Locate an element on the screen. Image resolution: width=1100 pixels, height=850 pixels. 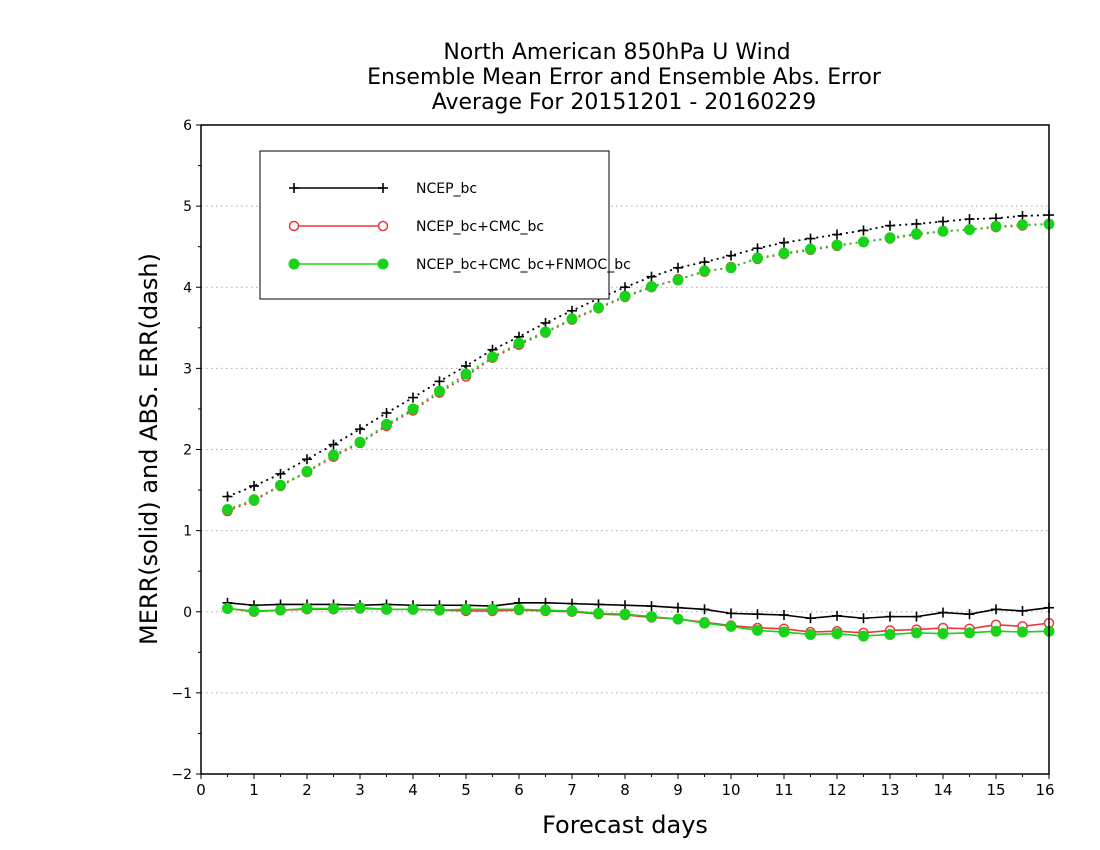
legend-label: NCEP_bc is located at coordinates (446, 189).